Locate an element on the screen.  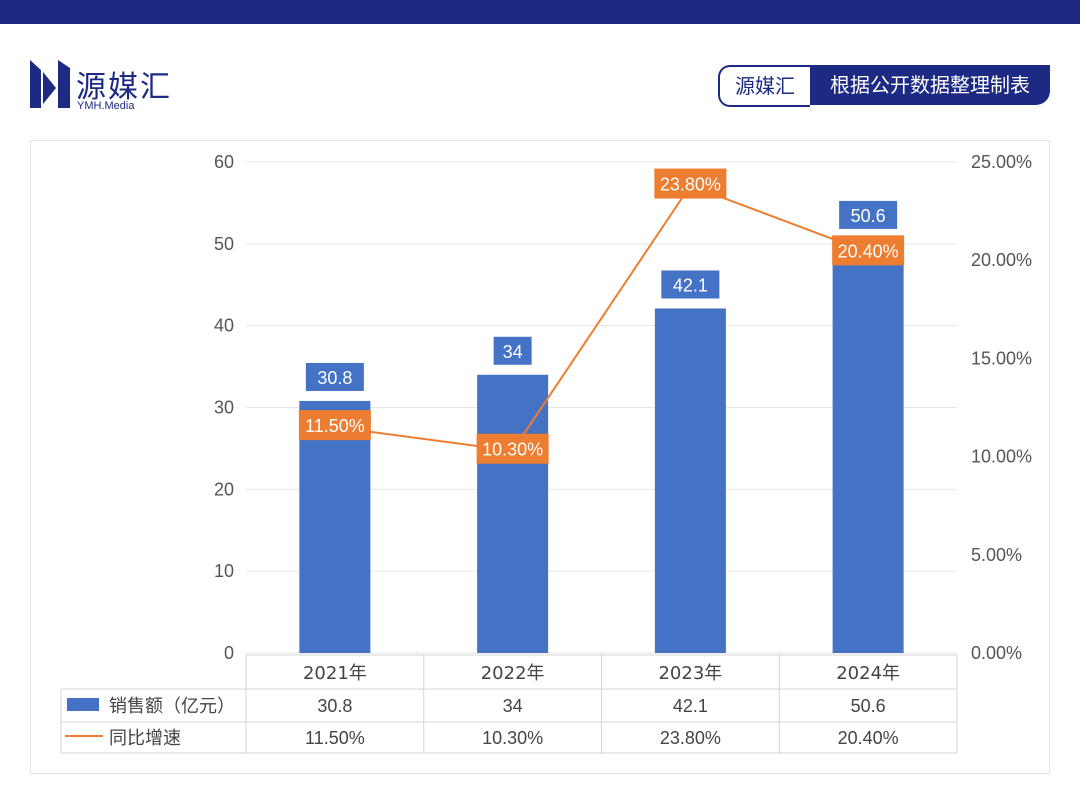
table-cell-sales: 50.6 is located at coordinates (868, 706).